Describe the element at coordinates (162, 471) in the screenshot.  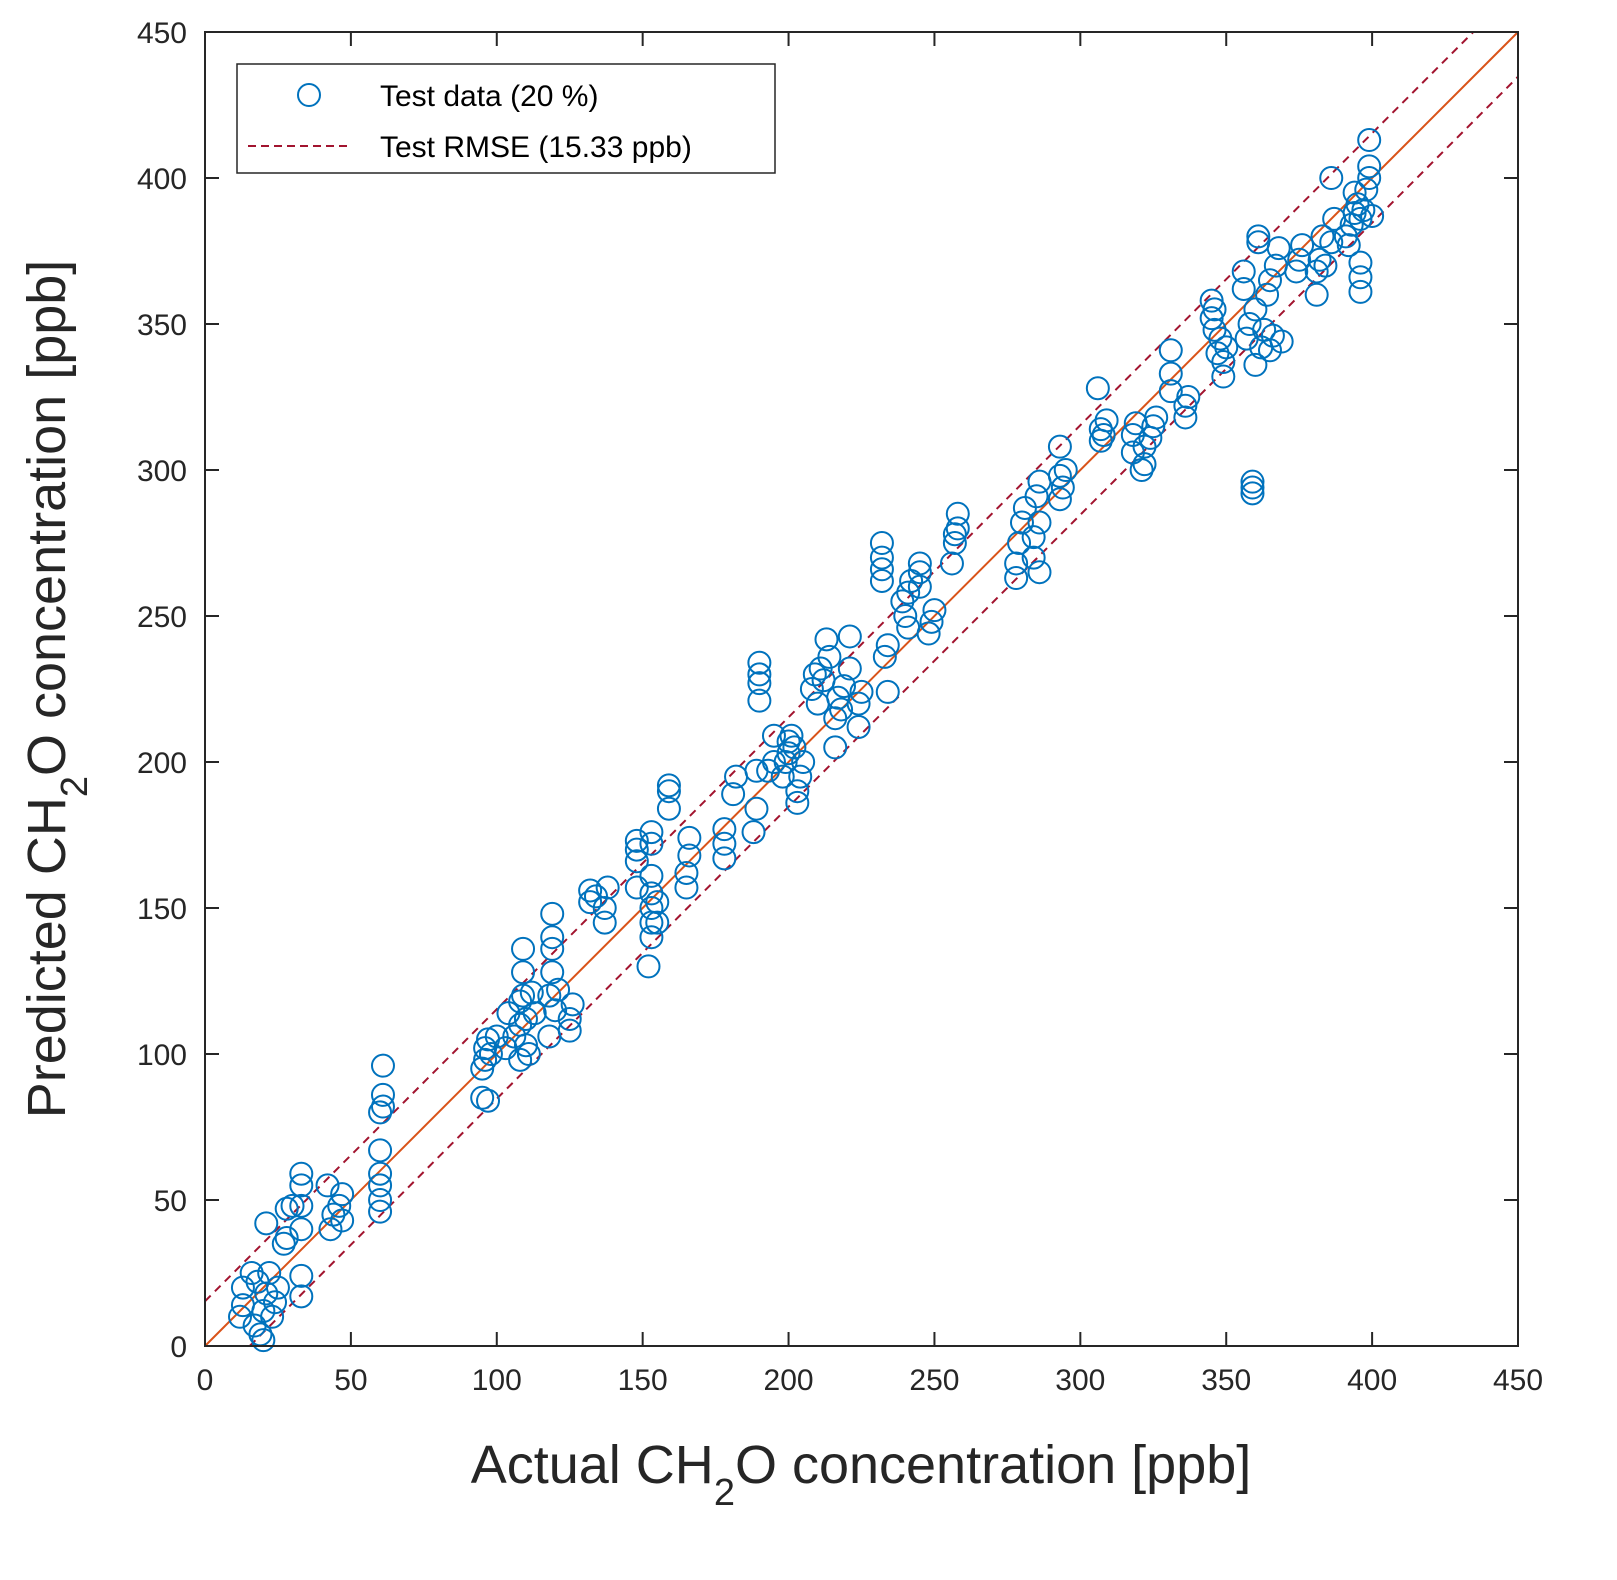
I see `y-tick-label: 300` at that location.